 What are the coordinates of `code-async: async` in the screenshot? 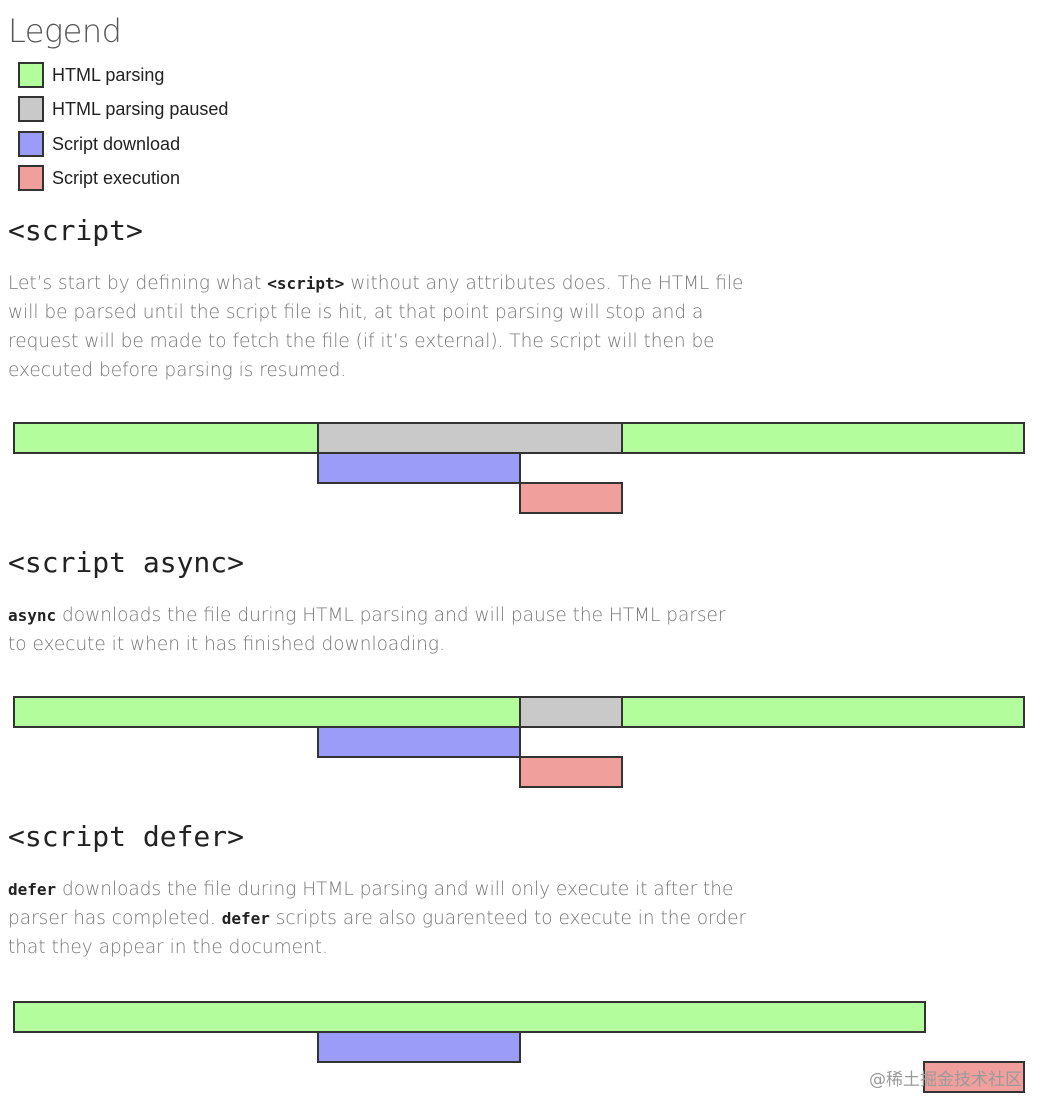 It's located at (32, 615).